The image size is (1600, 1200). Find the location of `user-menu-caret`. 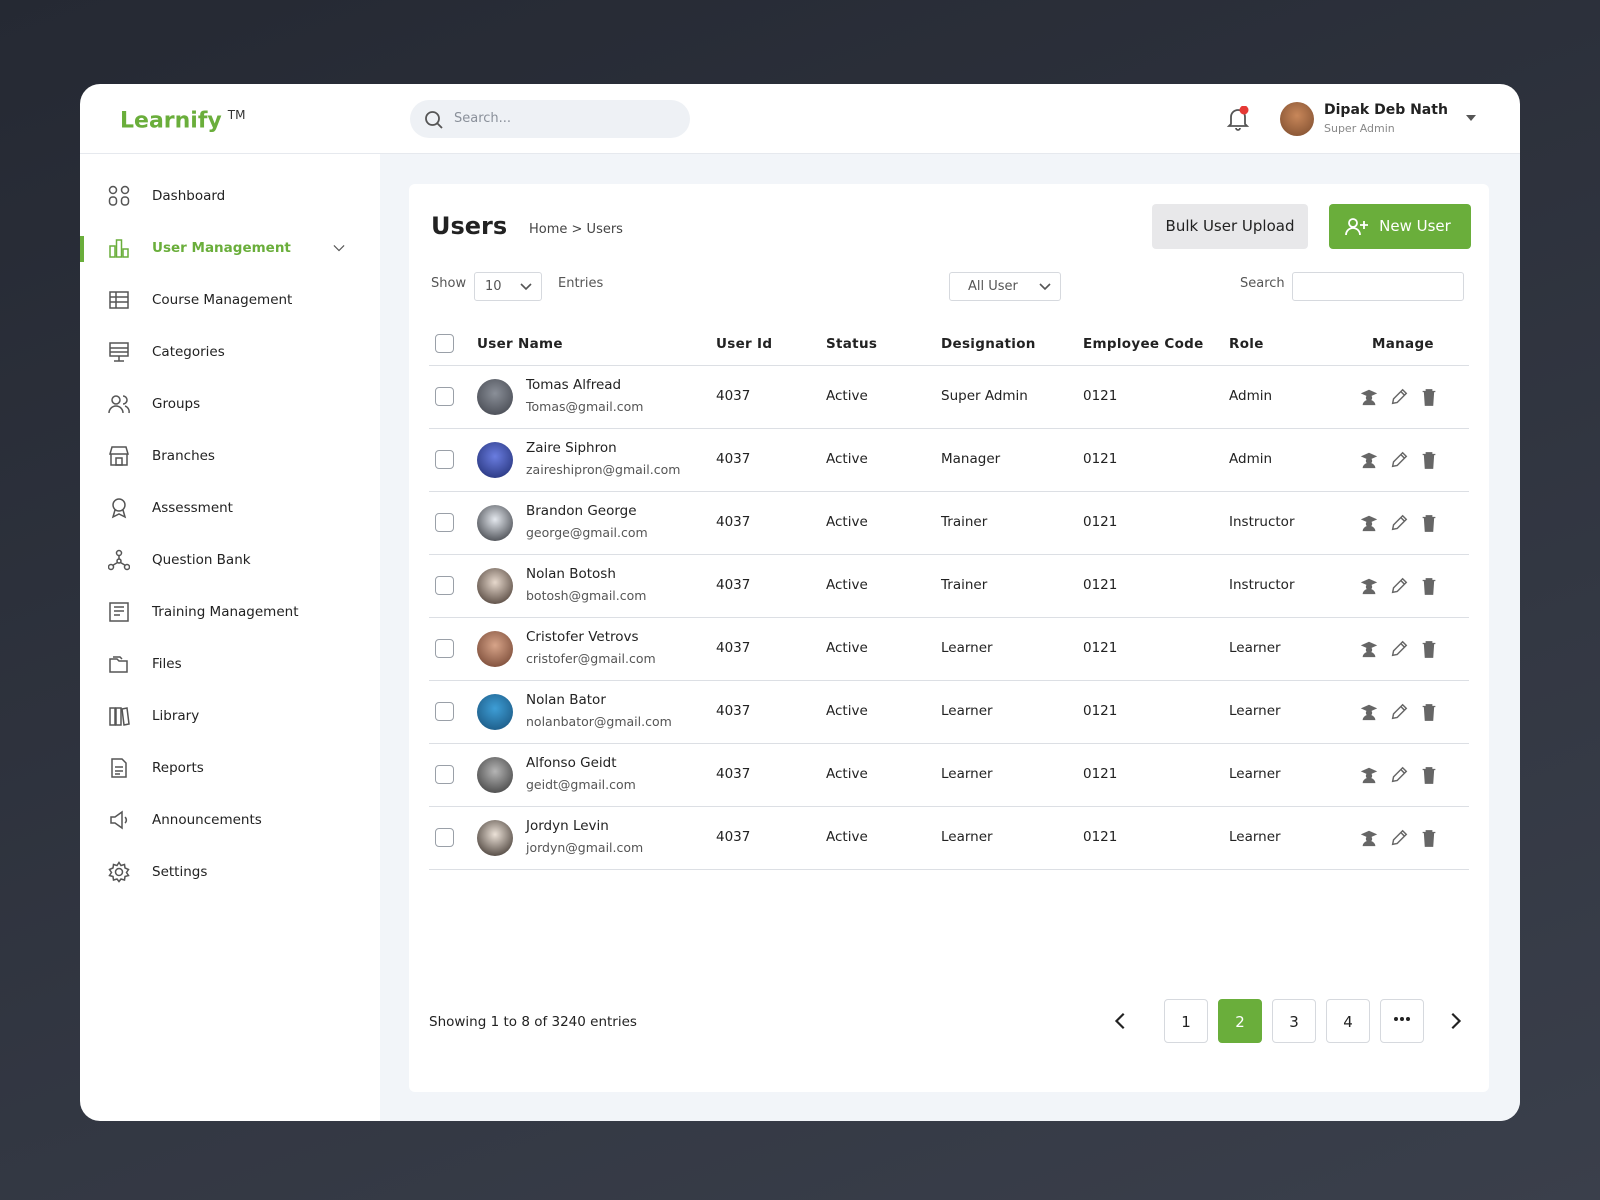

user-menu-caret is located at coordinates (1471, 118).